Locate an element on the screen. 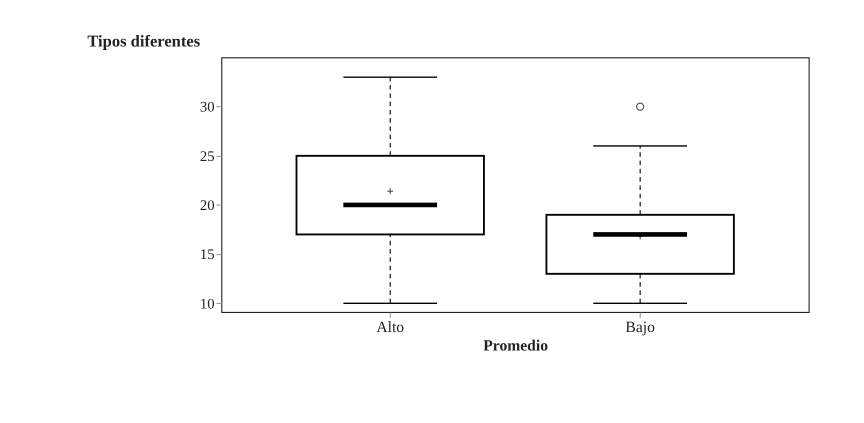  x-tick-label: Alto is located at coordinates (390, 327).